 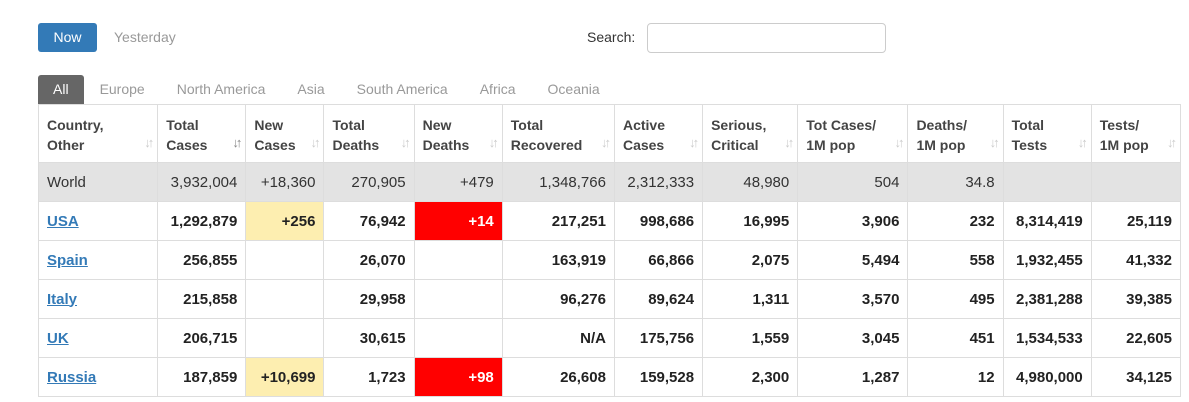 I want to click on data-cell: 26,070, so click(x=369, y=260).